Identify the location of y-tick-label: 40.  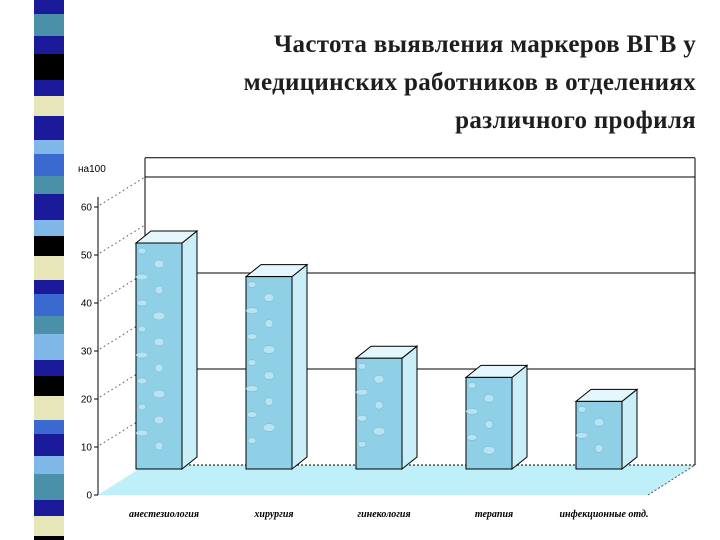
(87, 304).